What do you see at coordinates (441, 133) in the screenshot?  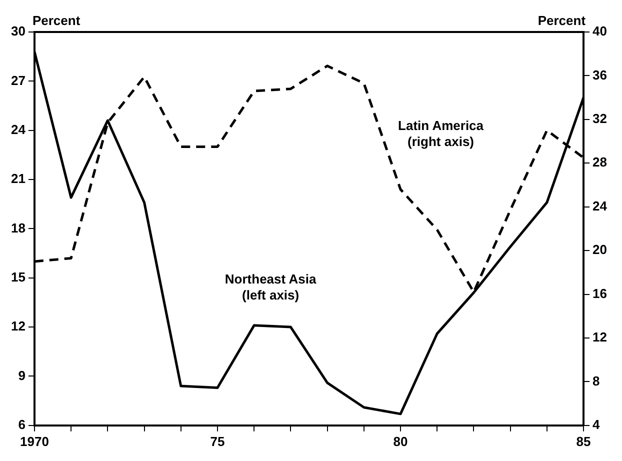 I see `series-label: Latin America (right axis)` at bounding box center [441, 133].